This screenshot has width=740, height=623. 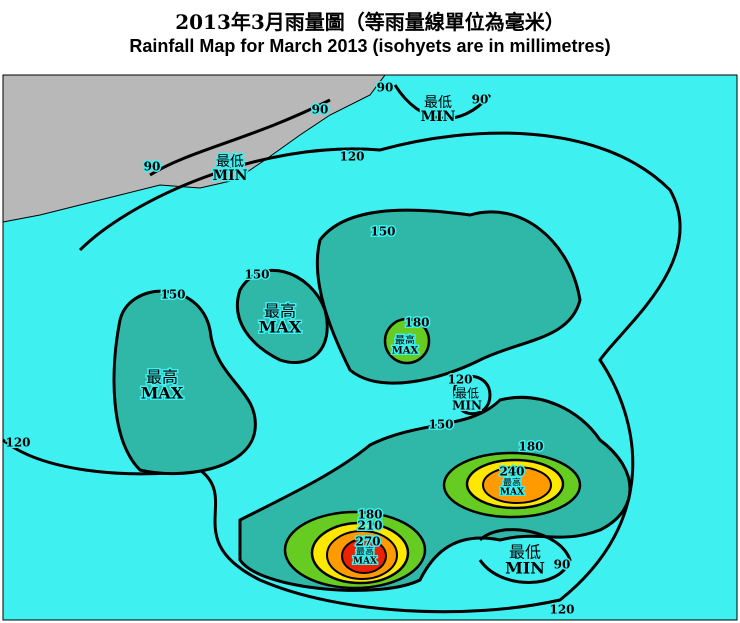 I want to click on isohyet-label: 210, so click(x=369, y=526).